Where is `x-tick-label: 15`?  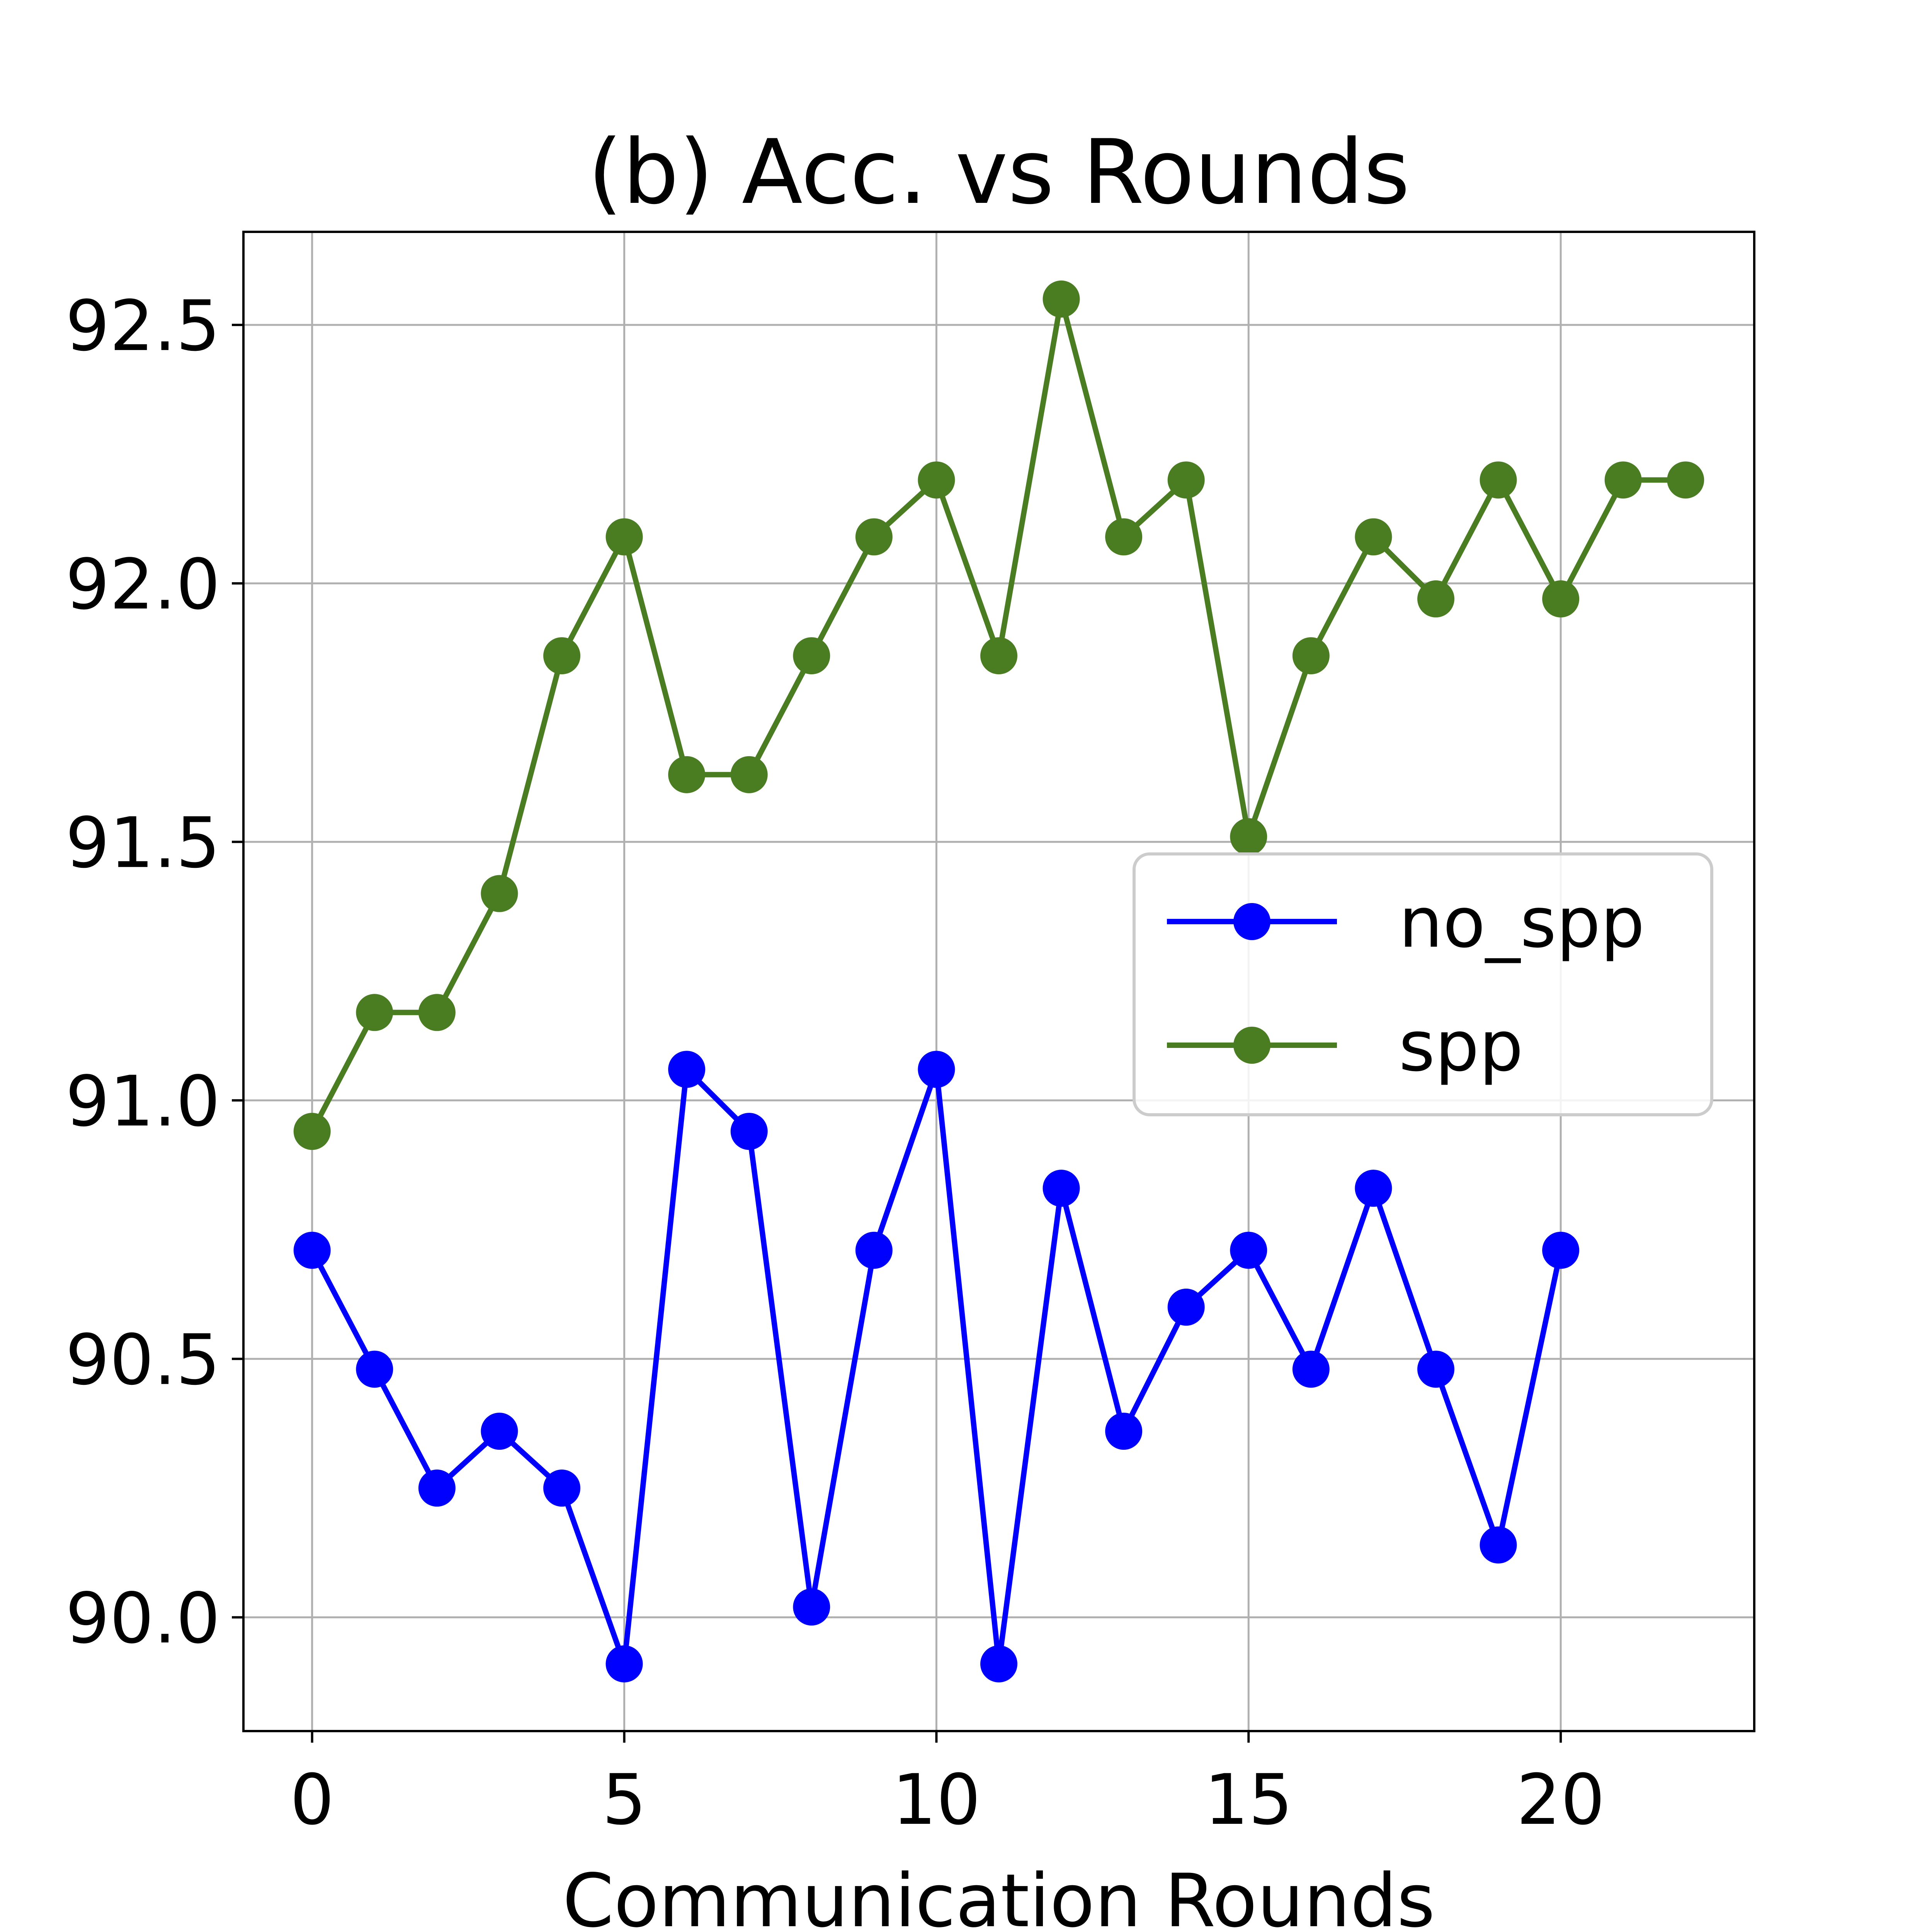
x-tick-label: 15 is located at coordinates (1248, 1800).